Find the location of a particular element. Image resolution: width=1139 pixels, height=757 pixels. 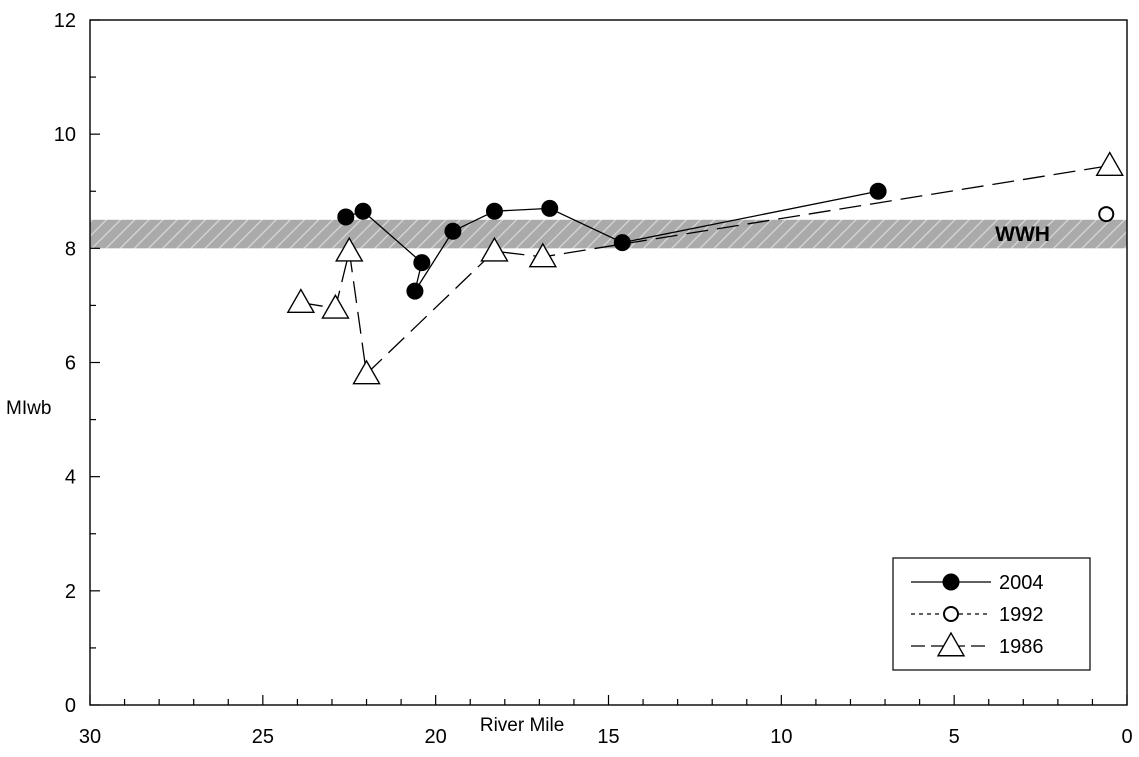

wwh-band is located at coordinates (608, 234).